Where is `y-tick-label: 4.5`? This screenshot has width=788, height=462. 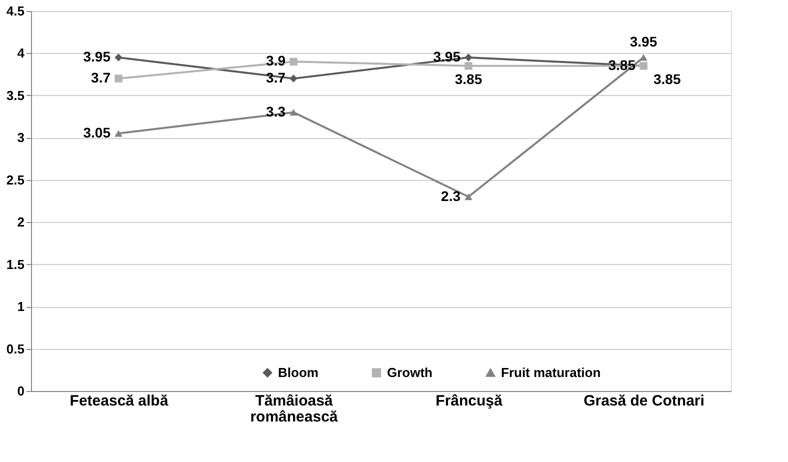 y-tick-label: 4.5 is located at coordinates (15, 11).